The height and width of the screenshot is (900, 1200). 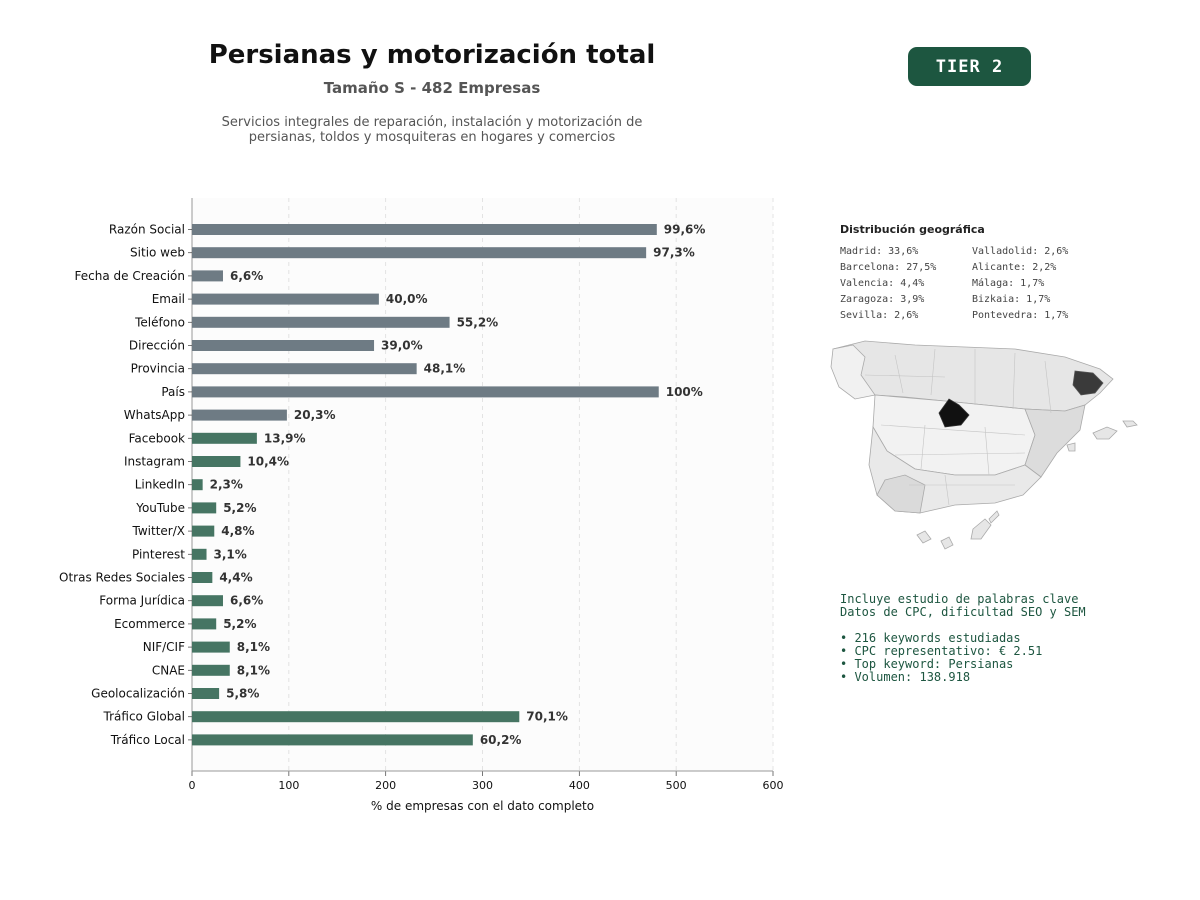 What do you see at coordinates (930, 638) in the screenshot?
I see `keyword-bullet: • 216 keywords estudiadas` at bounding box center [930, 638].